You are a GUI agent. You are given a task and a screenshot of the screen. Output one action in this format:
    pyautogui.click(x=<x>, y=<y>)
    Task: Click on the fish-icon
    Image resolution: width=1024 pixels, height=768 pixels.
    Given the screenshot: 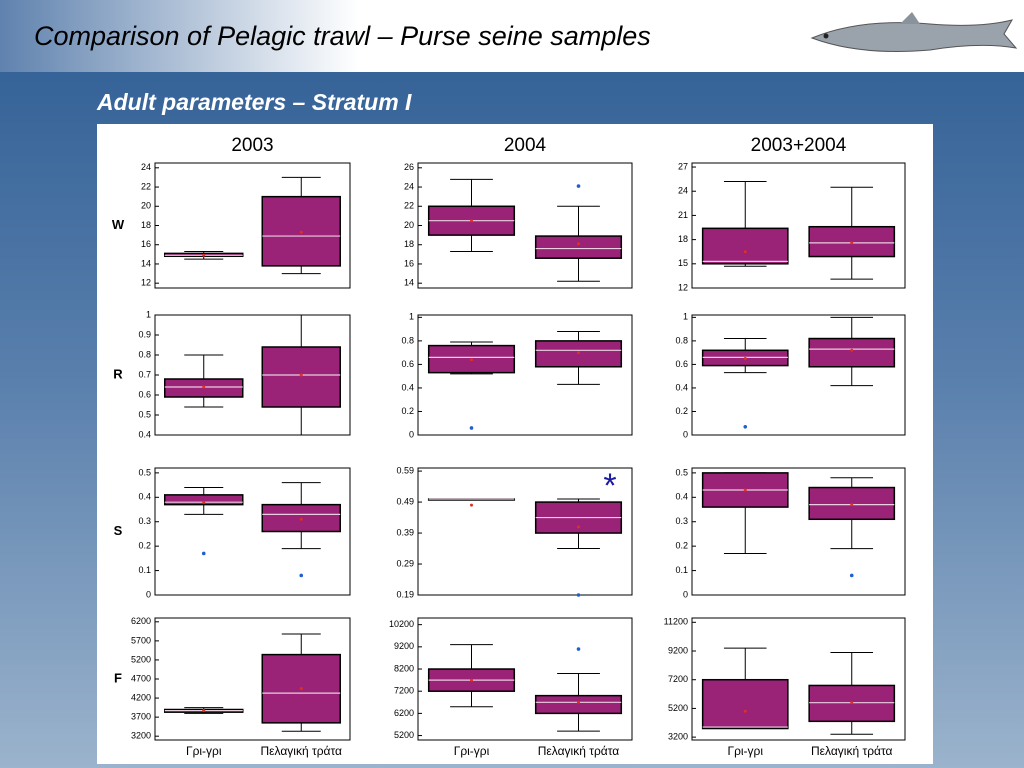 What is the action you would take?
    pyautogui.click(x=914, y=32)
    